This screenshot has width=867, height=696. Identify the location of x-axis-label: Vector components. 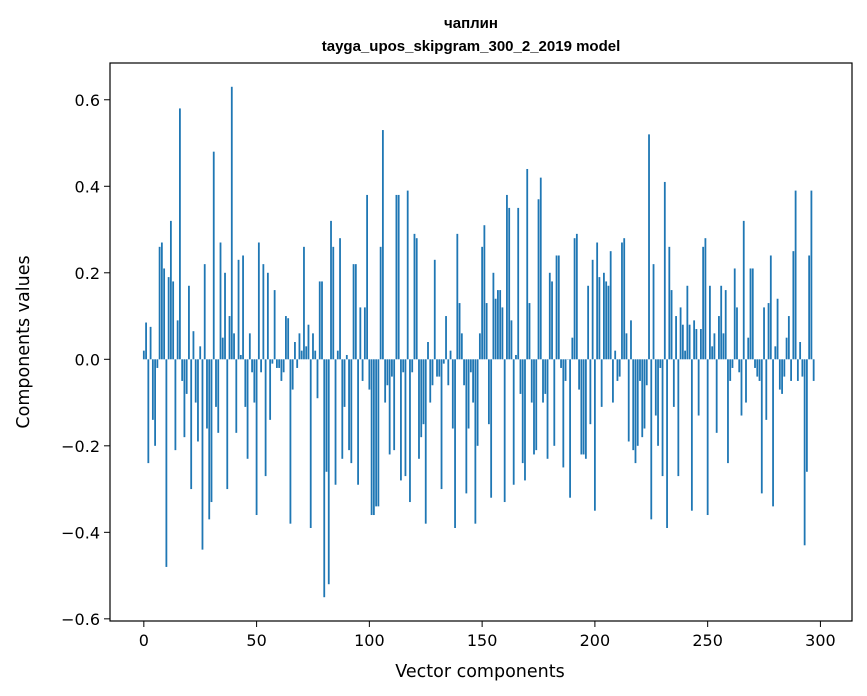
(479, 672).